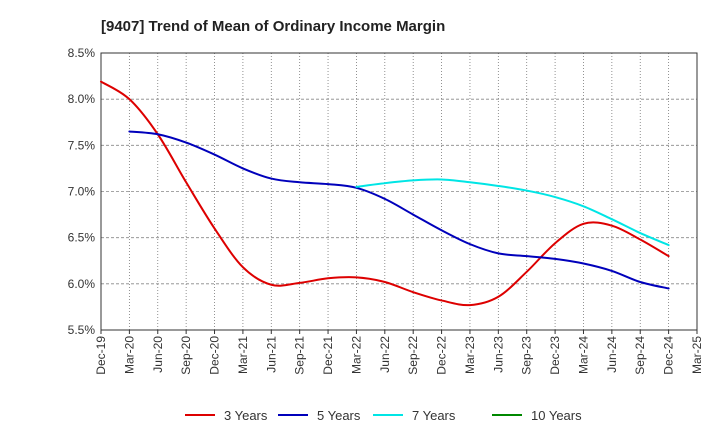 The width and height of the screenshot is (720, 440). What do you see at coordinates (385, 354) in the screenshot?
I see `x-tick-label: Jun-22` at bounding box center [385, 354].